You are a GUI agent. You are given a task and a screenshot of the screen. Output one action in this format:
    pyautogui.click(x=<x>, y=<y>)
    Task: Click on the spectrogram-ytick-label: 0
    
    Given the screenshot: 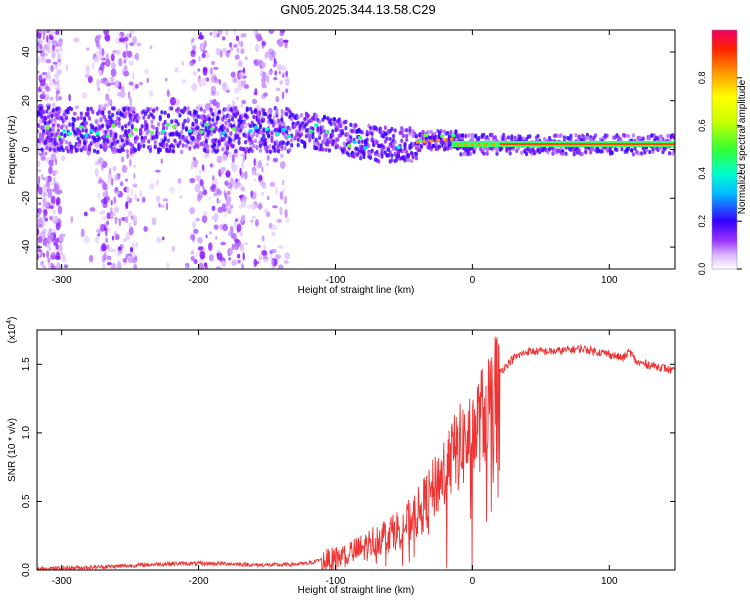 What is the action you would take?
    pyautogui.click(x=26, y=149)
    